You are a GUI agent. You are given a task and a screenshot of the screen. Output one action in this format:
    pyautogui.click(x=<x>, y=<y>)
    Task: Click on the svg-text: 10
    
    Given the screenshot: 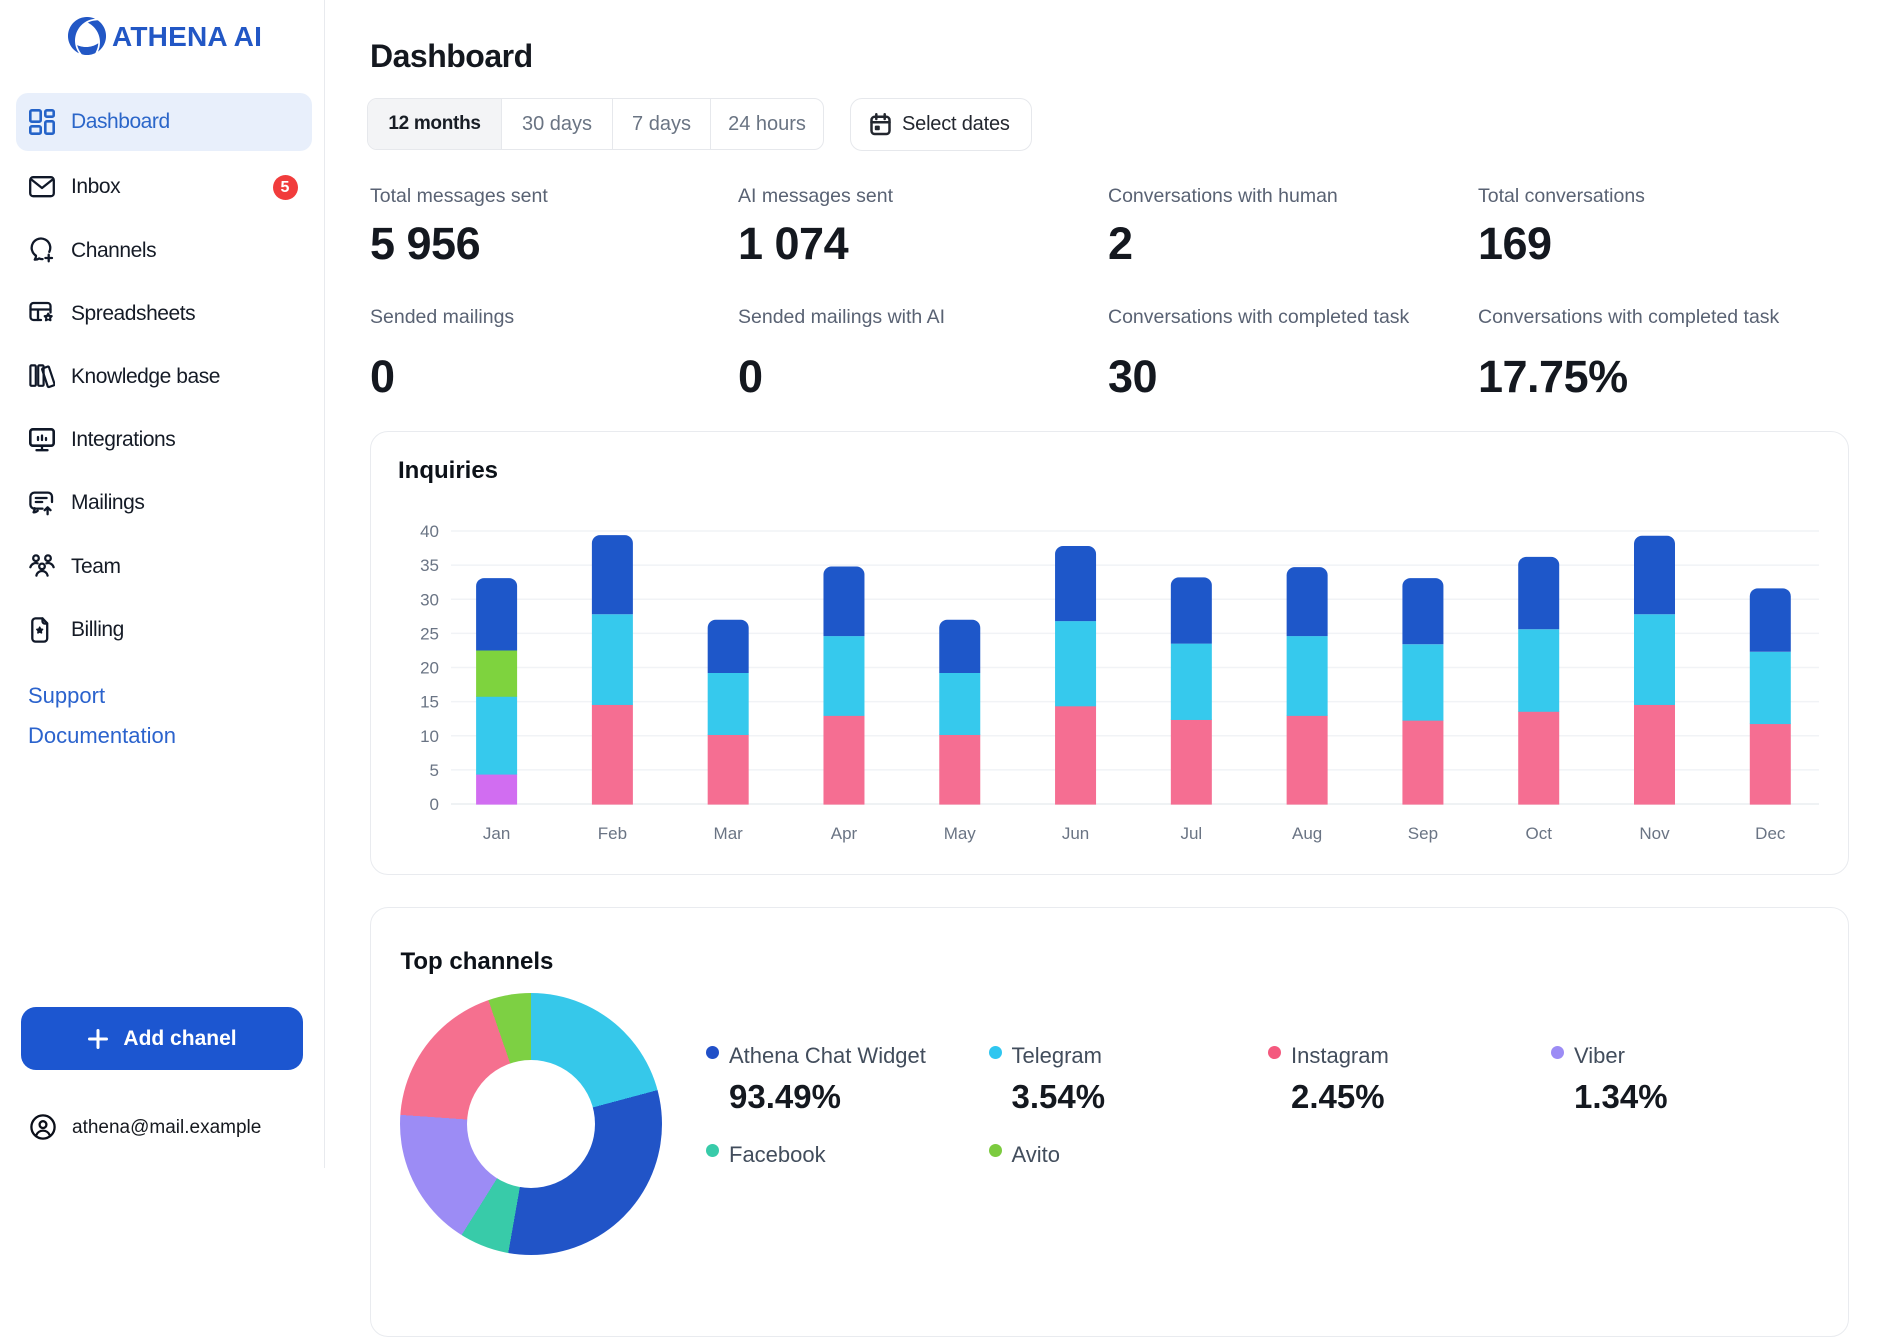 What is the action you would take?
    pyautogui.click(x=429, y=736)
    